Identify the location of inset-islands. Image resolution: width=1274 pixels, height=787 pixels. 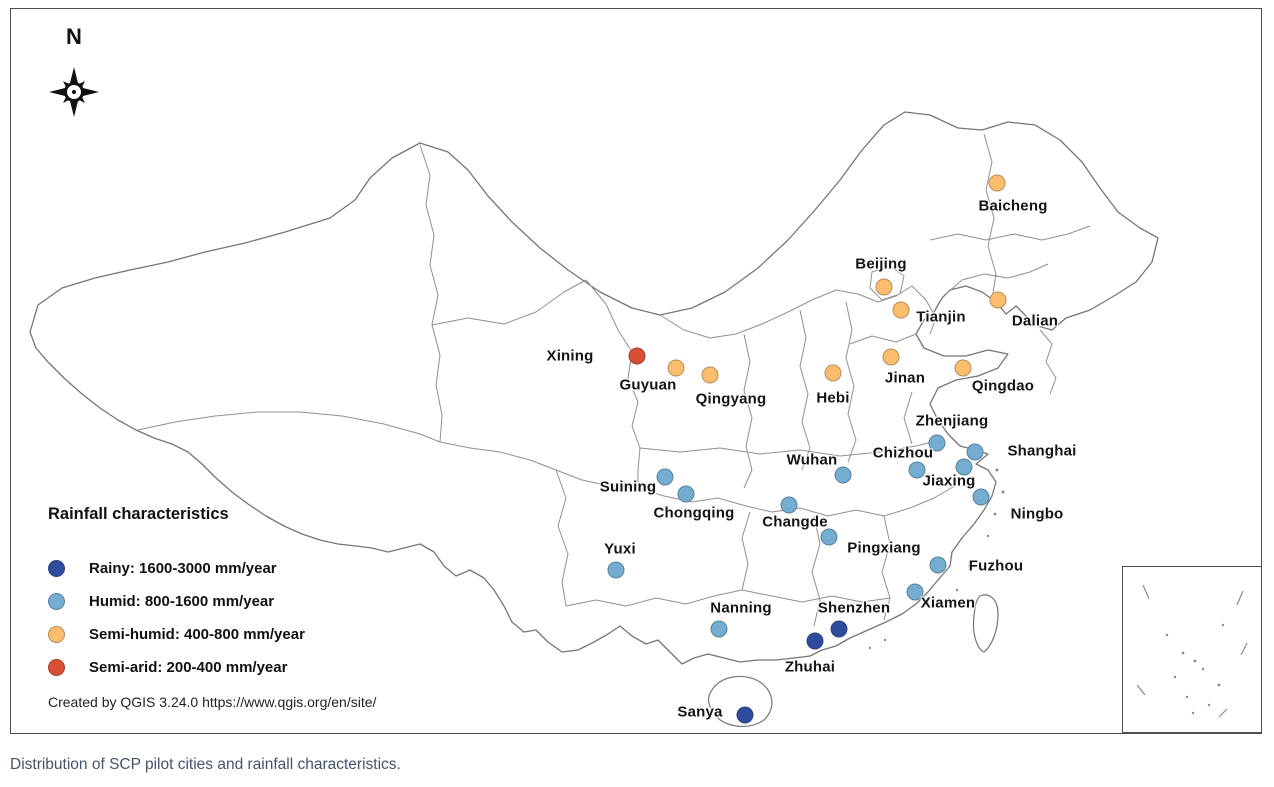
(1192, 651).